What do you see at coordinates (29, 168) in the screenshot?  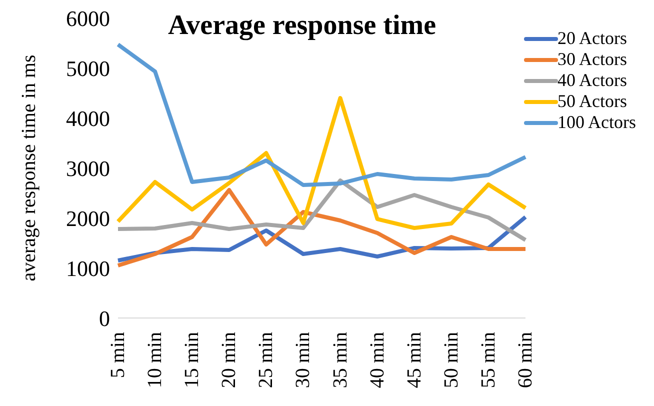 I see `y-axis-title: average response time in ms` at bounding box center [29, 168].